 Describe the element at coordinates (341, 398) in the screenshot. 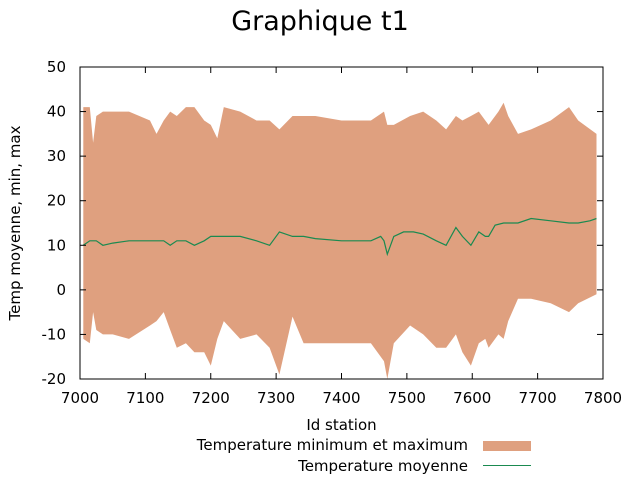

I see `x-tick-label: 7400` at that location.